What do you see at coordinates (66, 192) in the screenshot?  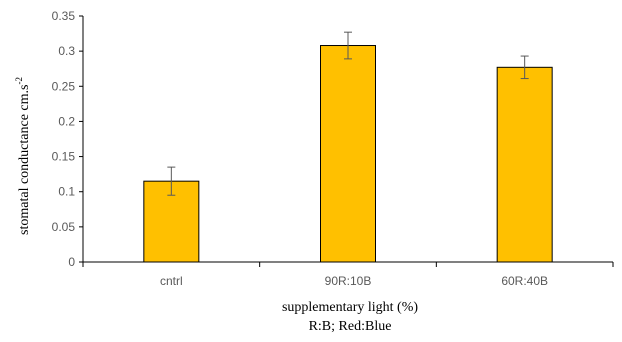 I see `y-tick-label: 0.1` at bounding box center [66, 192].